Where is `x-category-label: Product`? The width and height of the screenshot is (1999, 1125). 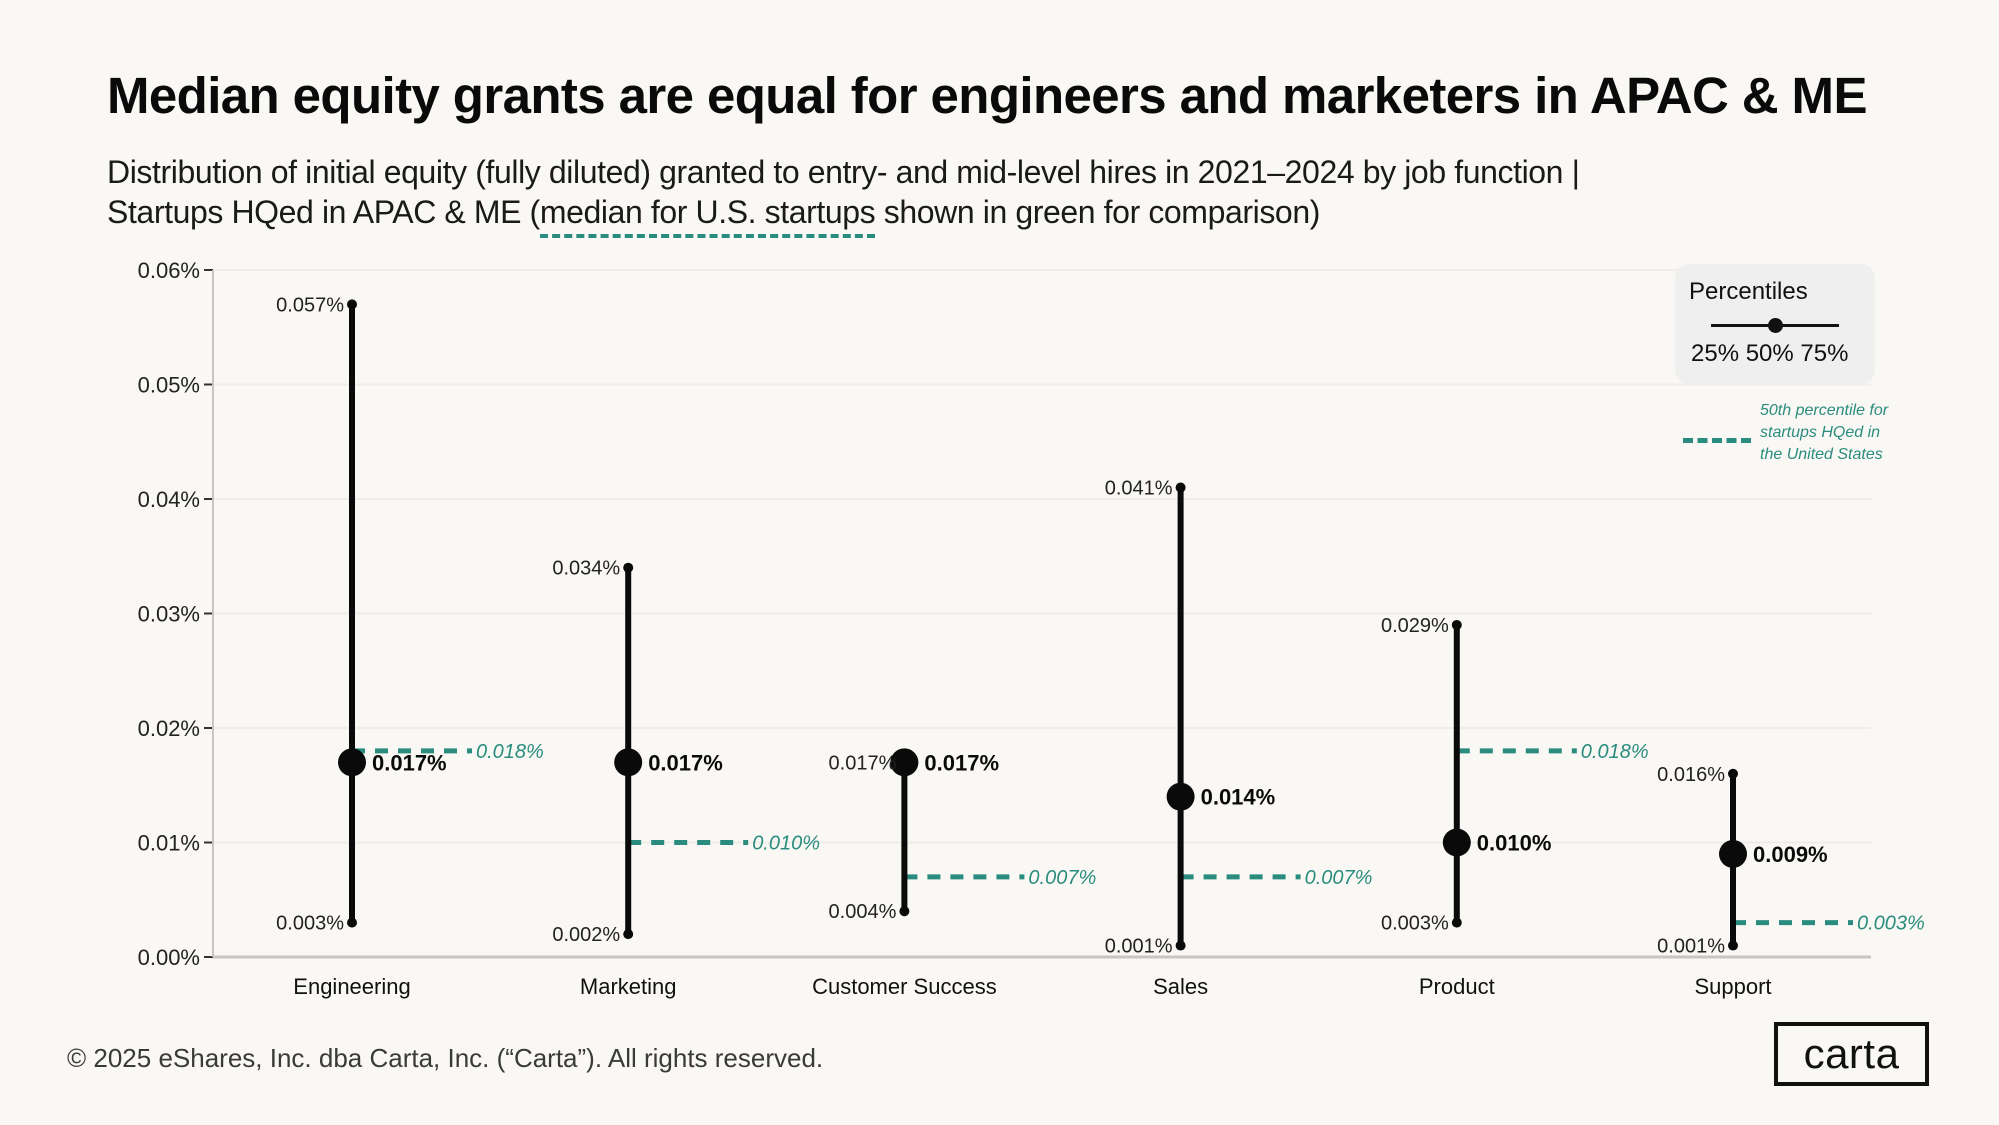
x-category-label: Product is located at coordinates (1457, 986).